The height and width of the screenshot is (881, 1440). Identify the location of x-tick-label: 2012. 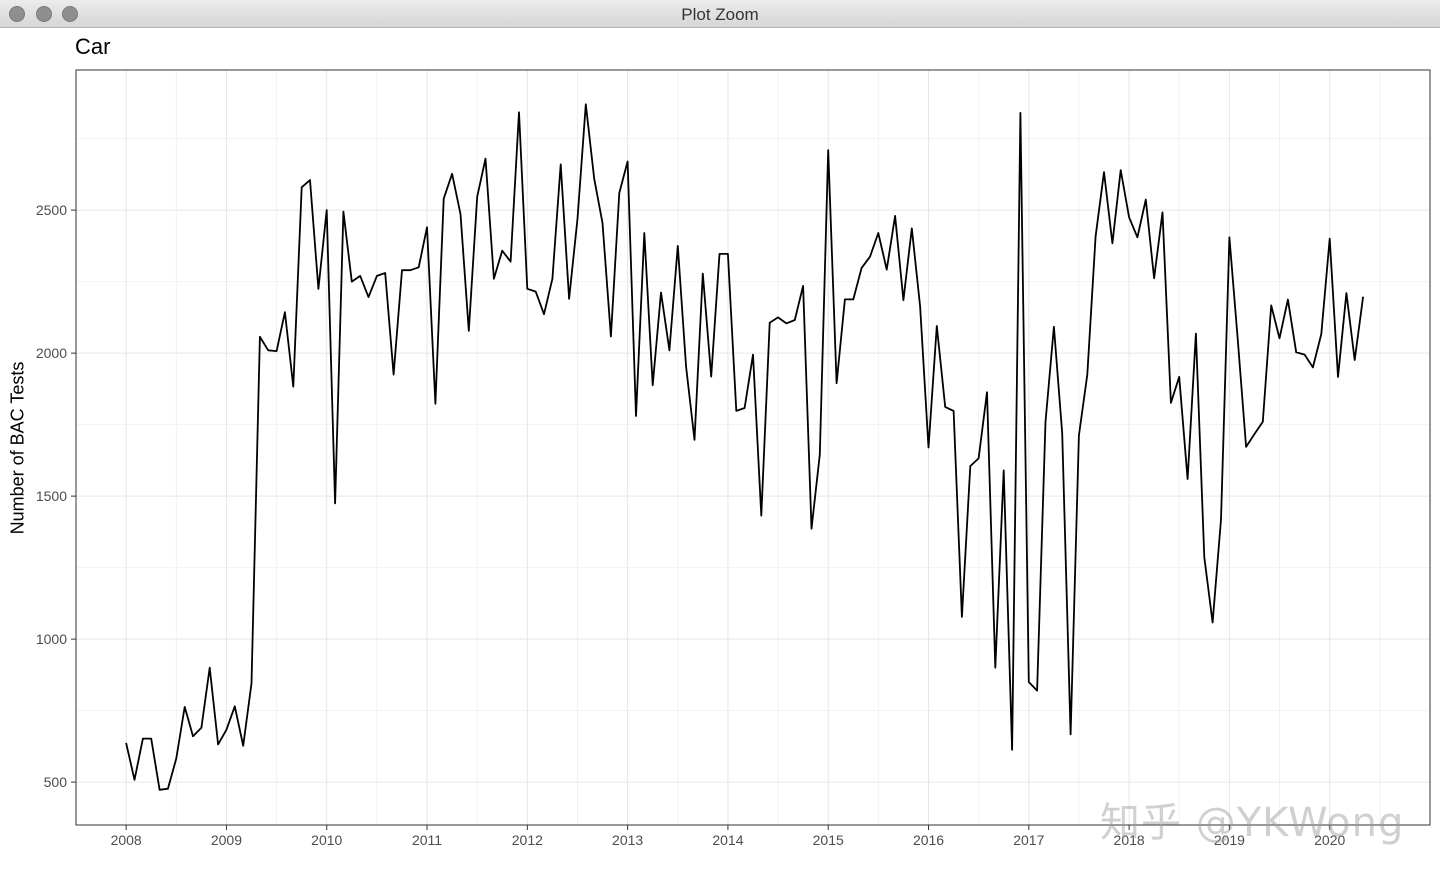
(527, 840).